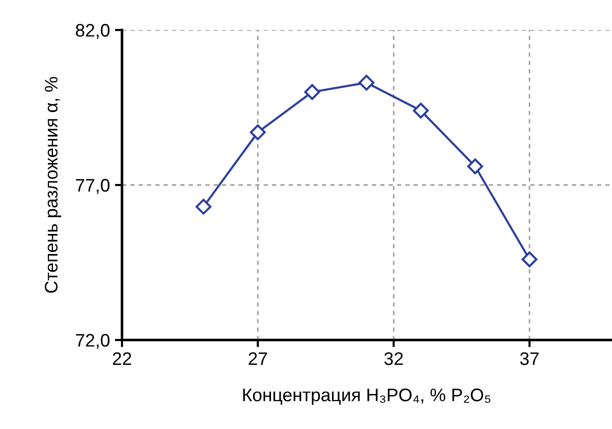  Describe the element at coordinates (93, 186) in the screenshot. I see `y-tick-label: 77,0` at that location.